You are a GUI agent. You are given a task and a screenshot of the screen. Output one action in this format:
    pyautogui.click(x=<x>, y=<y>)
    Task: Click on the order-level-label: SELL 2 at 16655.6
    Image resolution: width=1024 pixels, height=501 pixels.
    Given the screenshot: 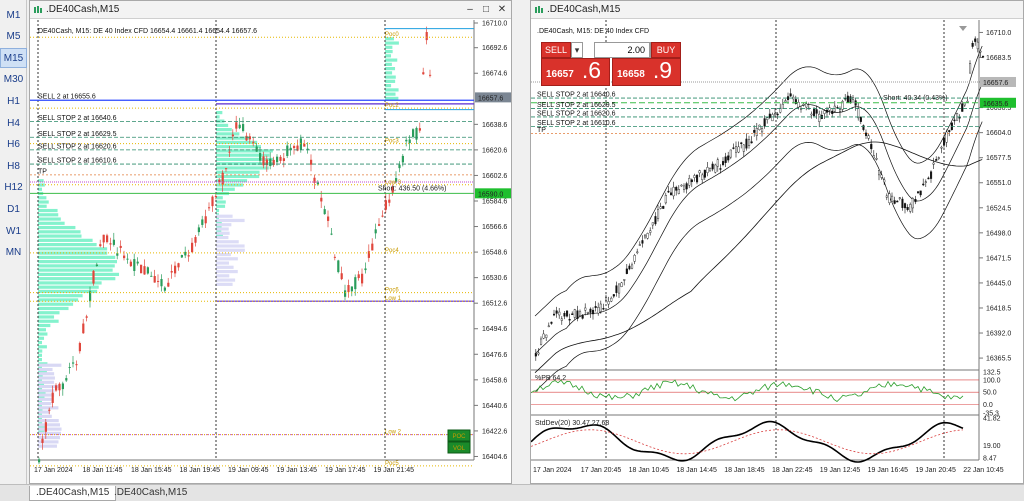 What is the action you would take?
    pyautogui.click(x=67, y=97)
    